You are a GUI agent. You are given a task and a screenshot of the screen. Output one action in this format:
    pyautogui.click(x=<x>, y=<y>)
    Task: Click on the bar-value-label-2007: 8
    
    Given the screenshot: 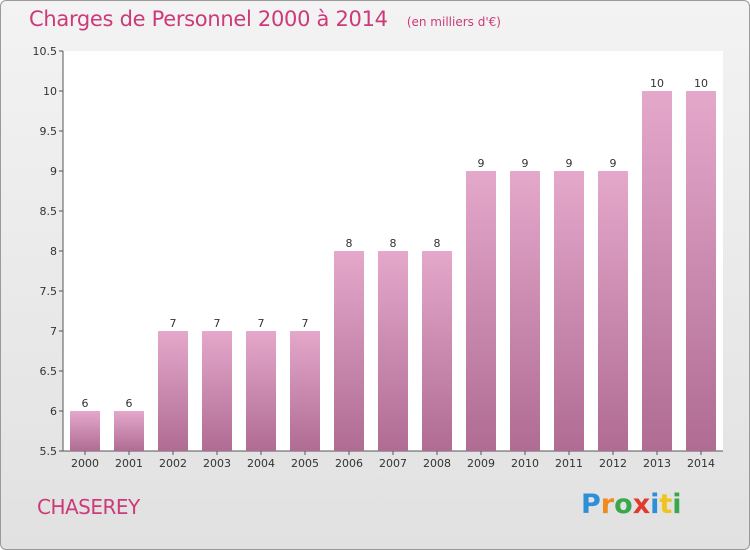 What is the action you would take?
    pyautogui.click(x=393, y=243)
    